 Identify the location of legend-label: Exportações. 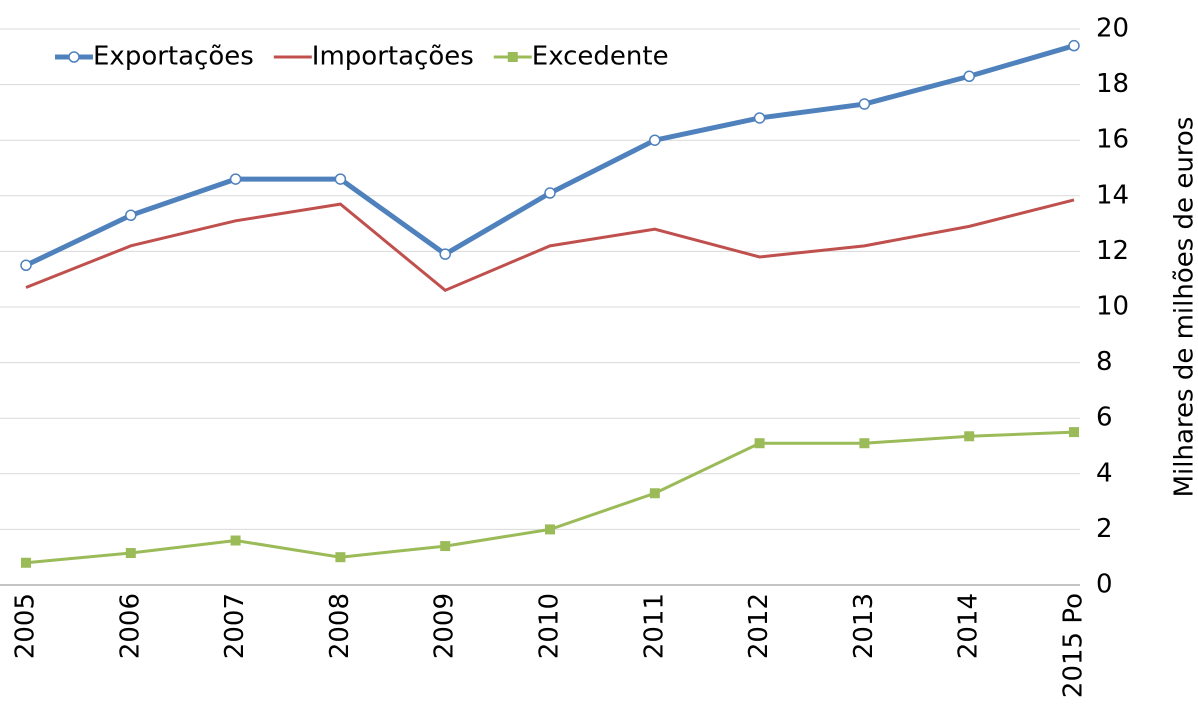
(173, 57).